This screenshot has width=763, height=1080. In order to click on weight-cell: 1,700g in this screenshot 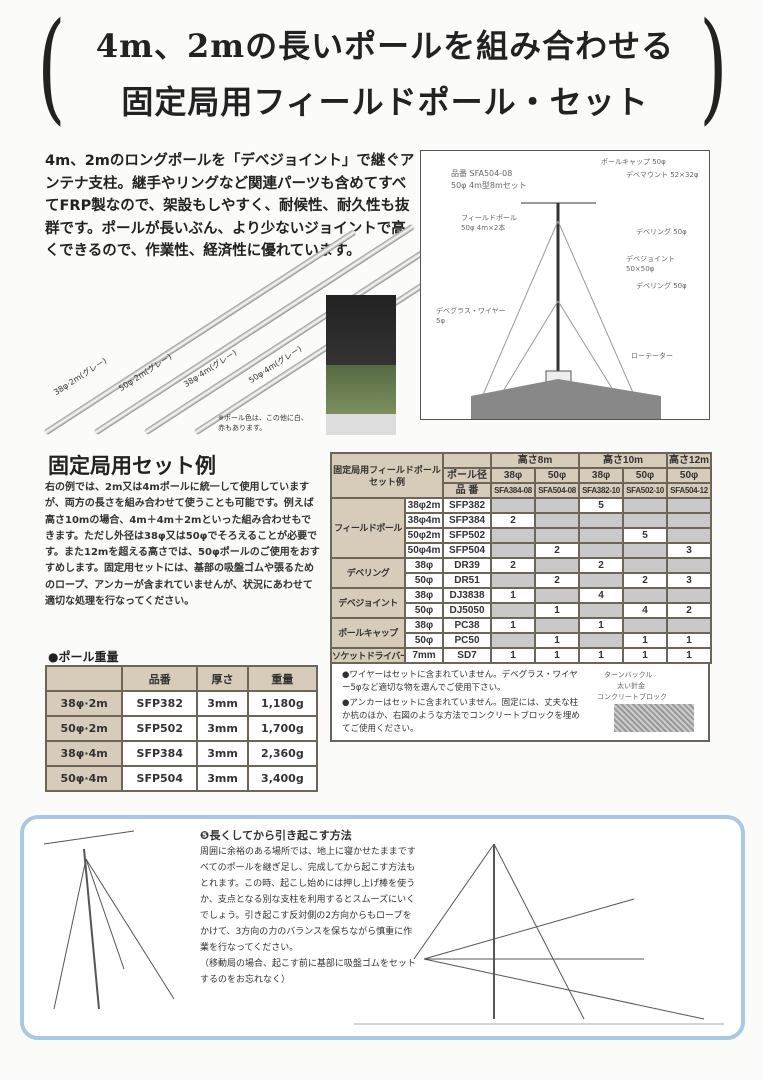, I will do `click(282, 728)`.